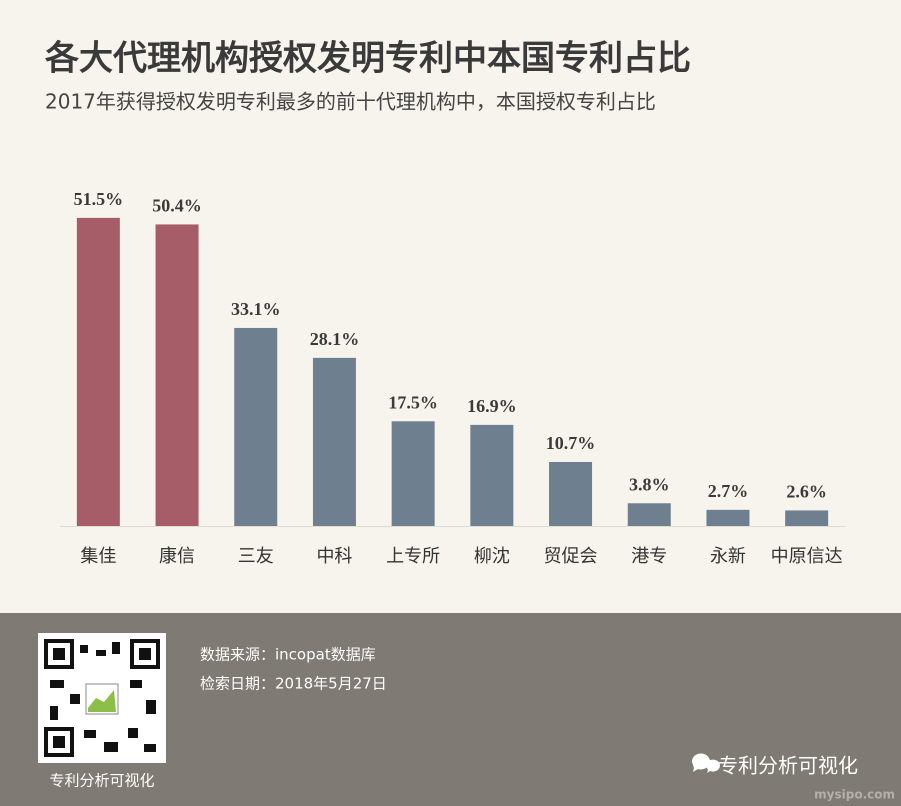  I want to click on value-label: 28.1%, so click(335, 339).